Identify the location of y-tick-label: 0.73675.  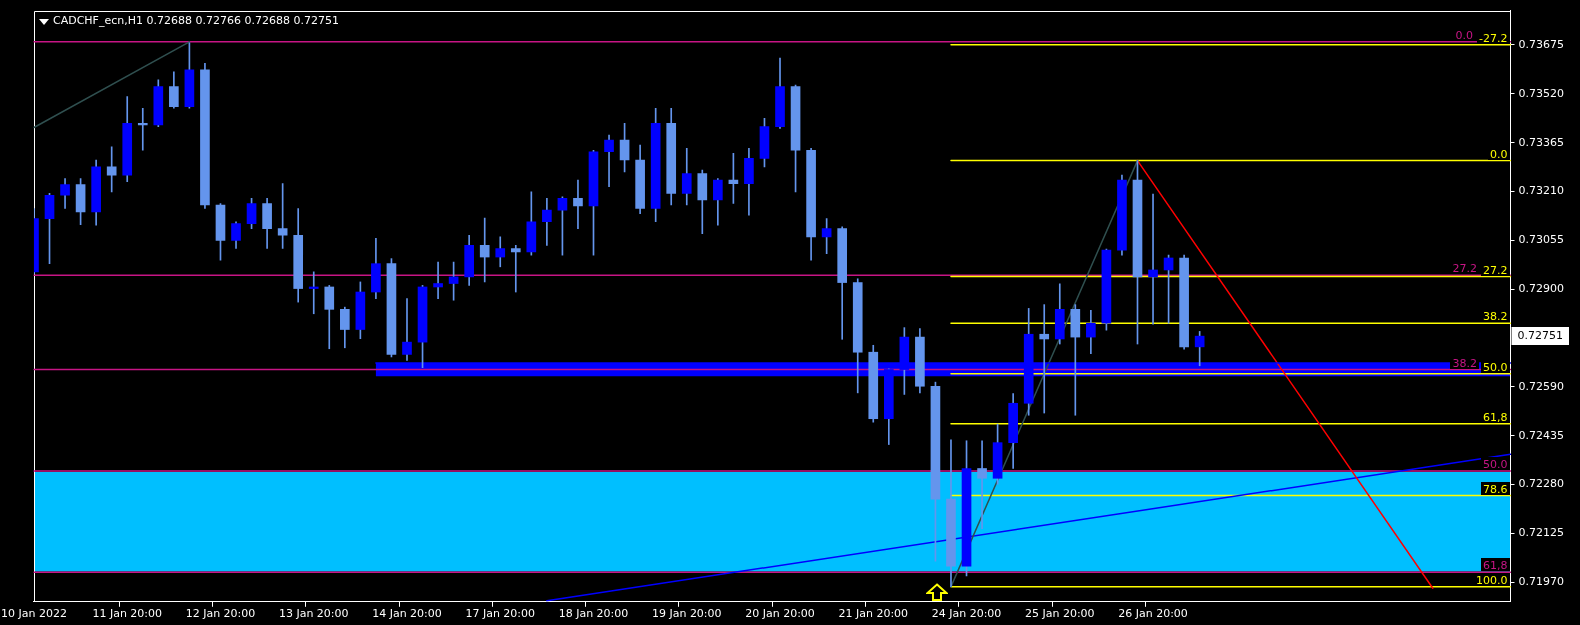
(1541, 44).